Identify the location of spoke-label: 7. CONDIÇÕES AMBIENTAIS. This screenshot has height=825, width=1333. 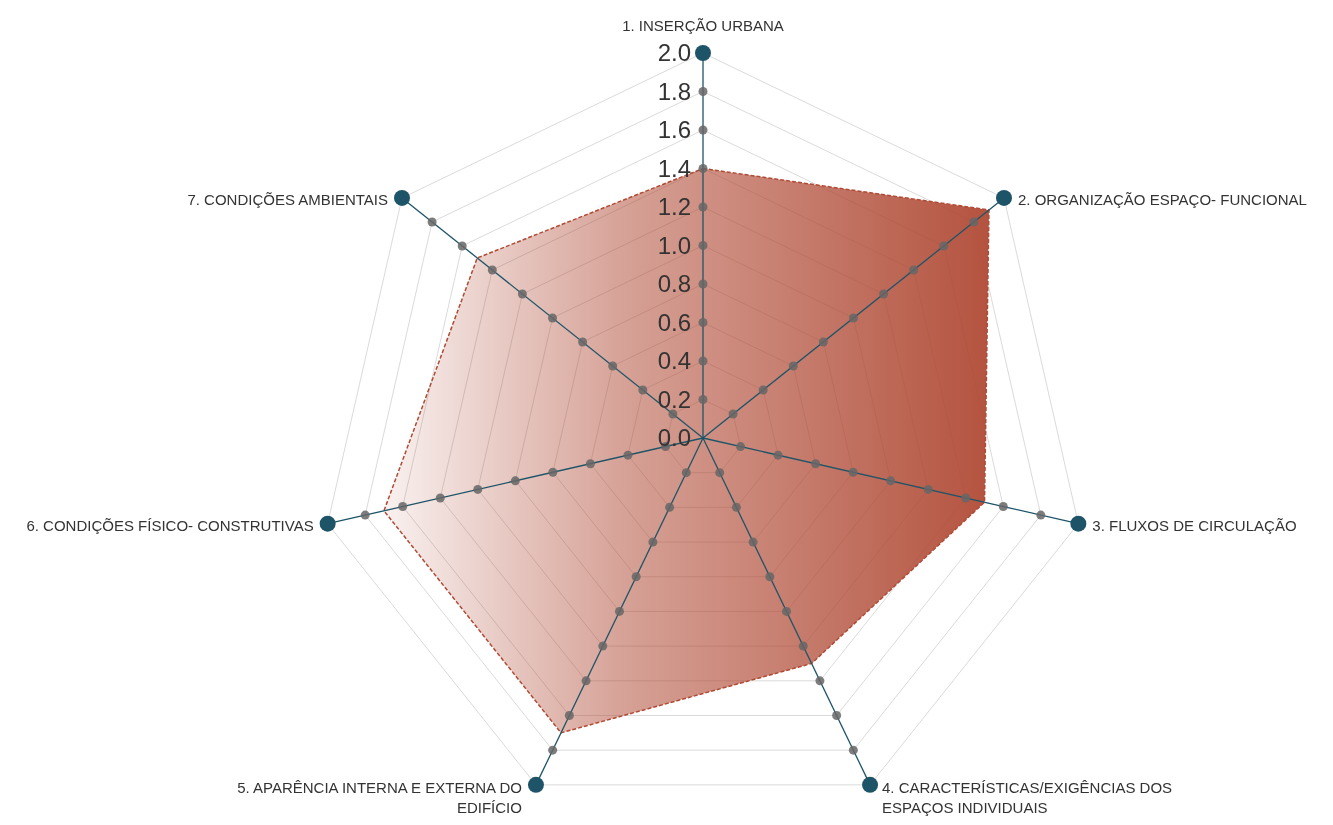
(287, 199).